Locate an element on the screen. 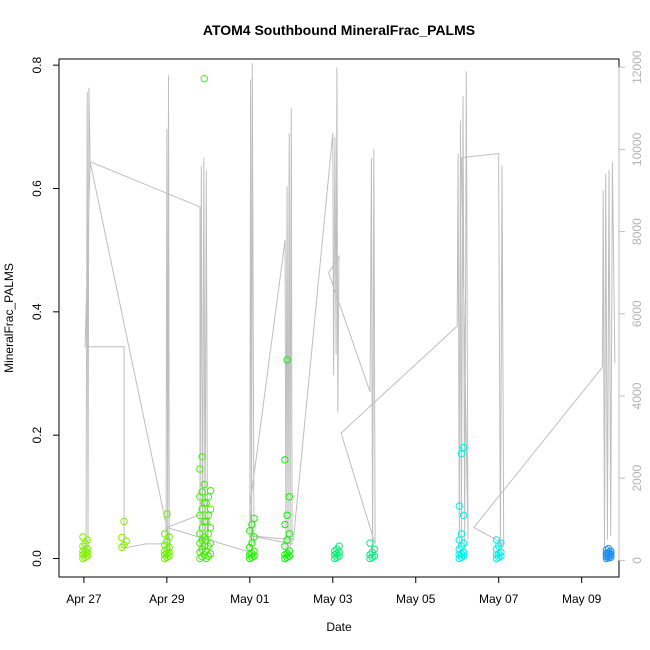  x-tick-label: May 03 is located at coordinates (333, 599).